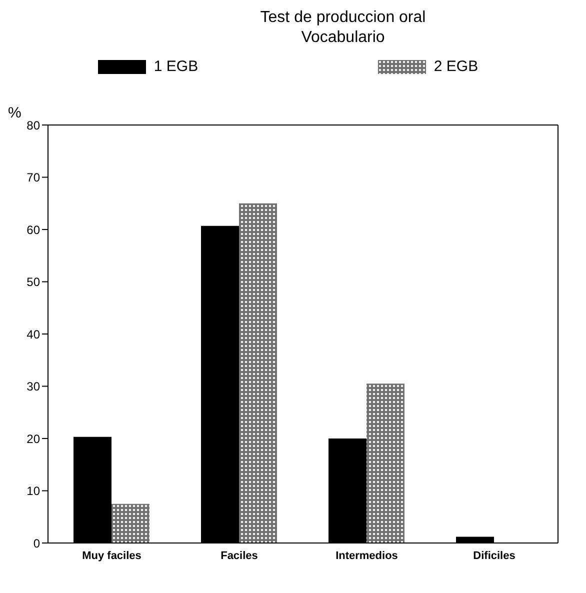 Image resolution: width=586 pixels, height=593 pixels. Describe the element at coordinates (33, 387) in the screenshot. I see `y-tick-label: 30` at that location.